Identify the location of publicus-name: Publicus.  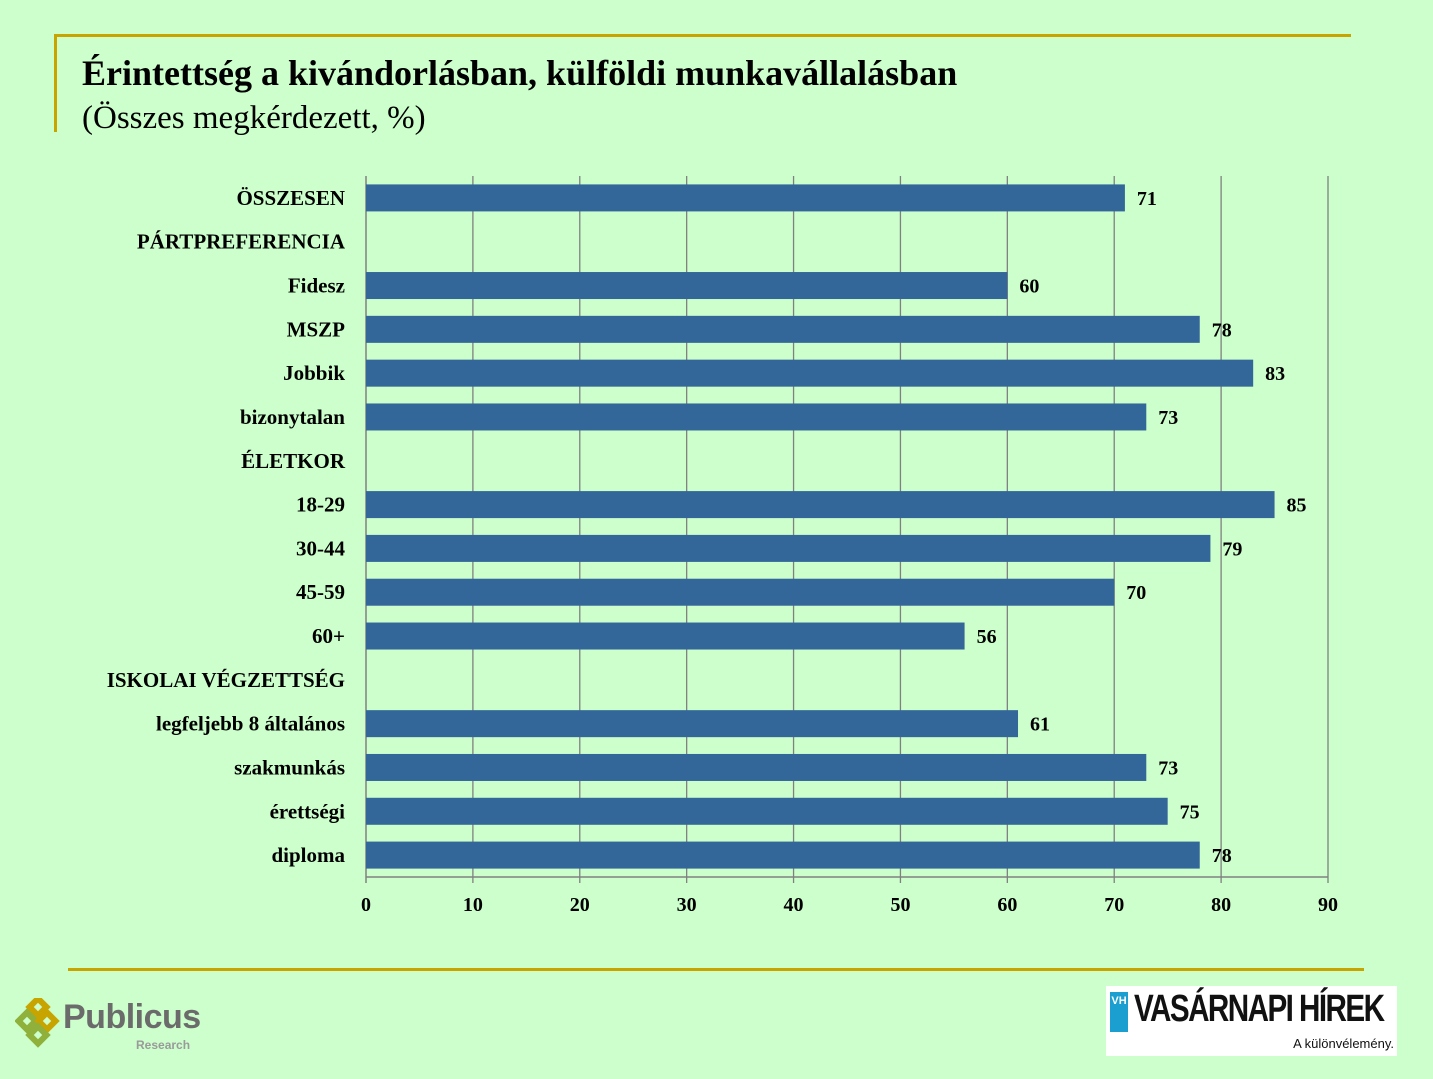
(132, 1017).